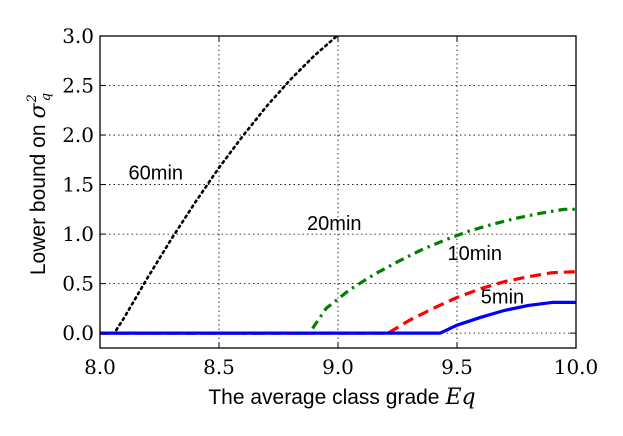  What do you see at coordinates (338, 317) in the screenshot?
I see `series-line-5min` at bounding box center [338, 317].